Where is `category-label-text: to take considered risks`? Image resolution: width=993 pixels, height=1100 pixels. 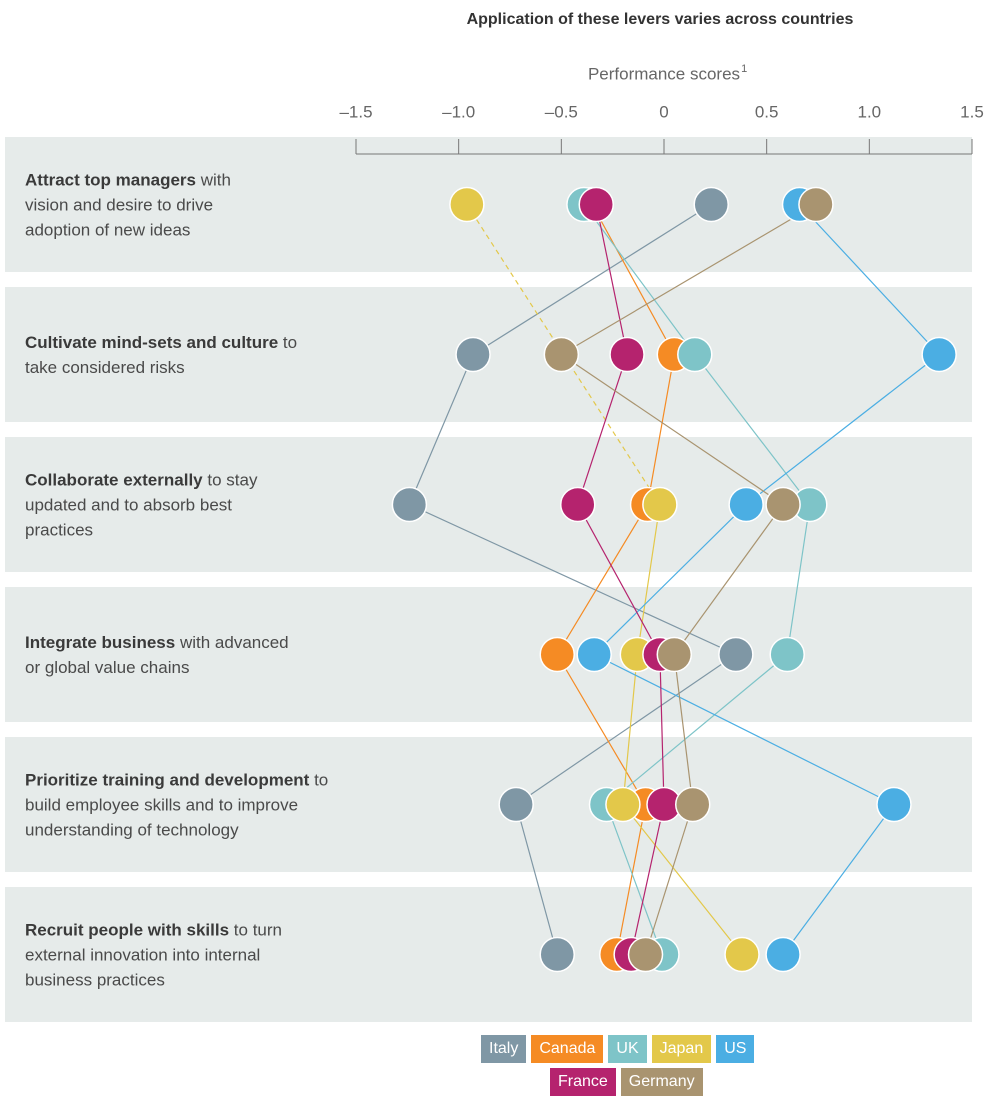
category-label-text: to take considered risks is located at coordinates (161, 354).